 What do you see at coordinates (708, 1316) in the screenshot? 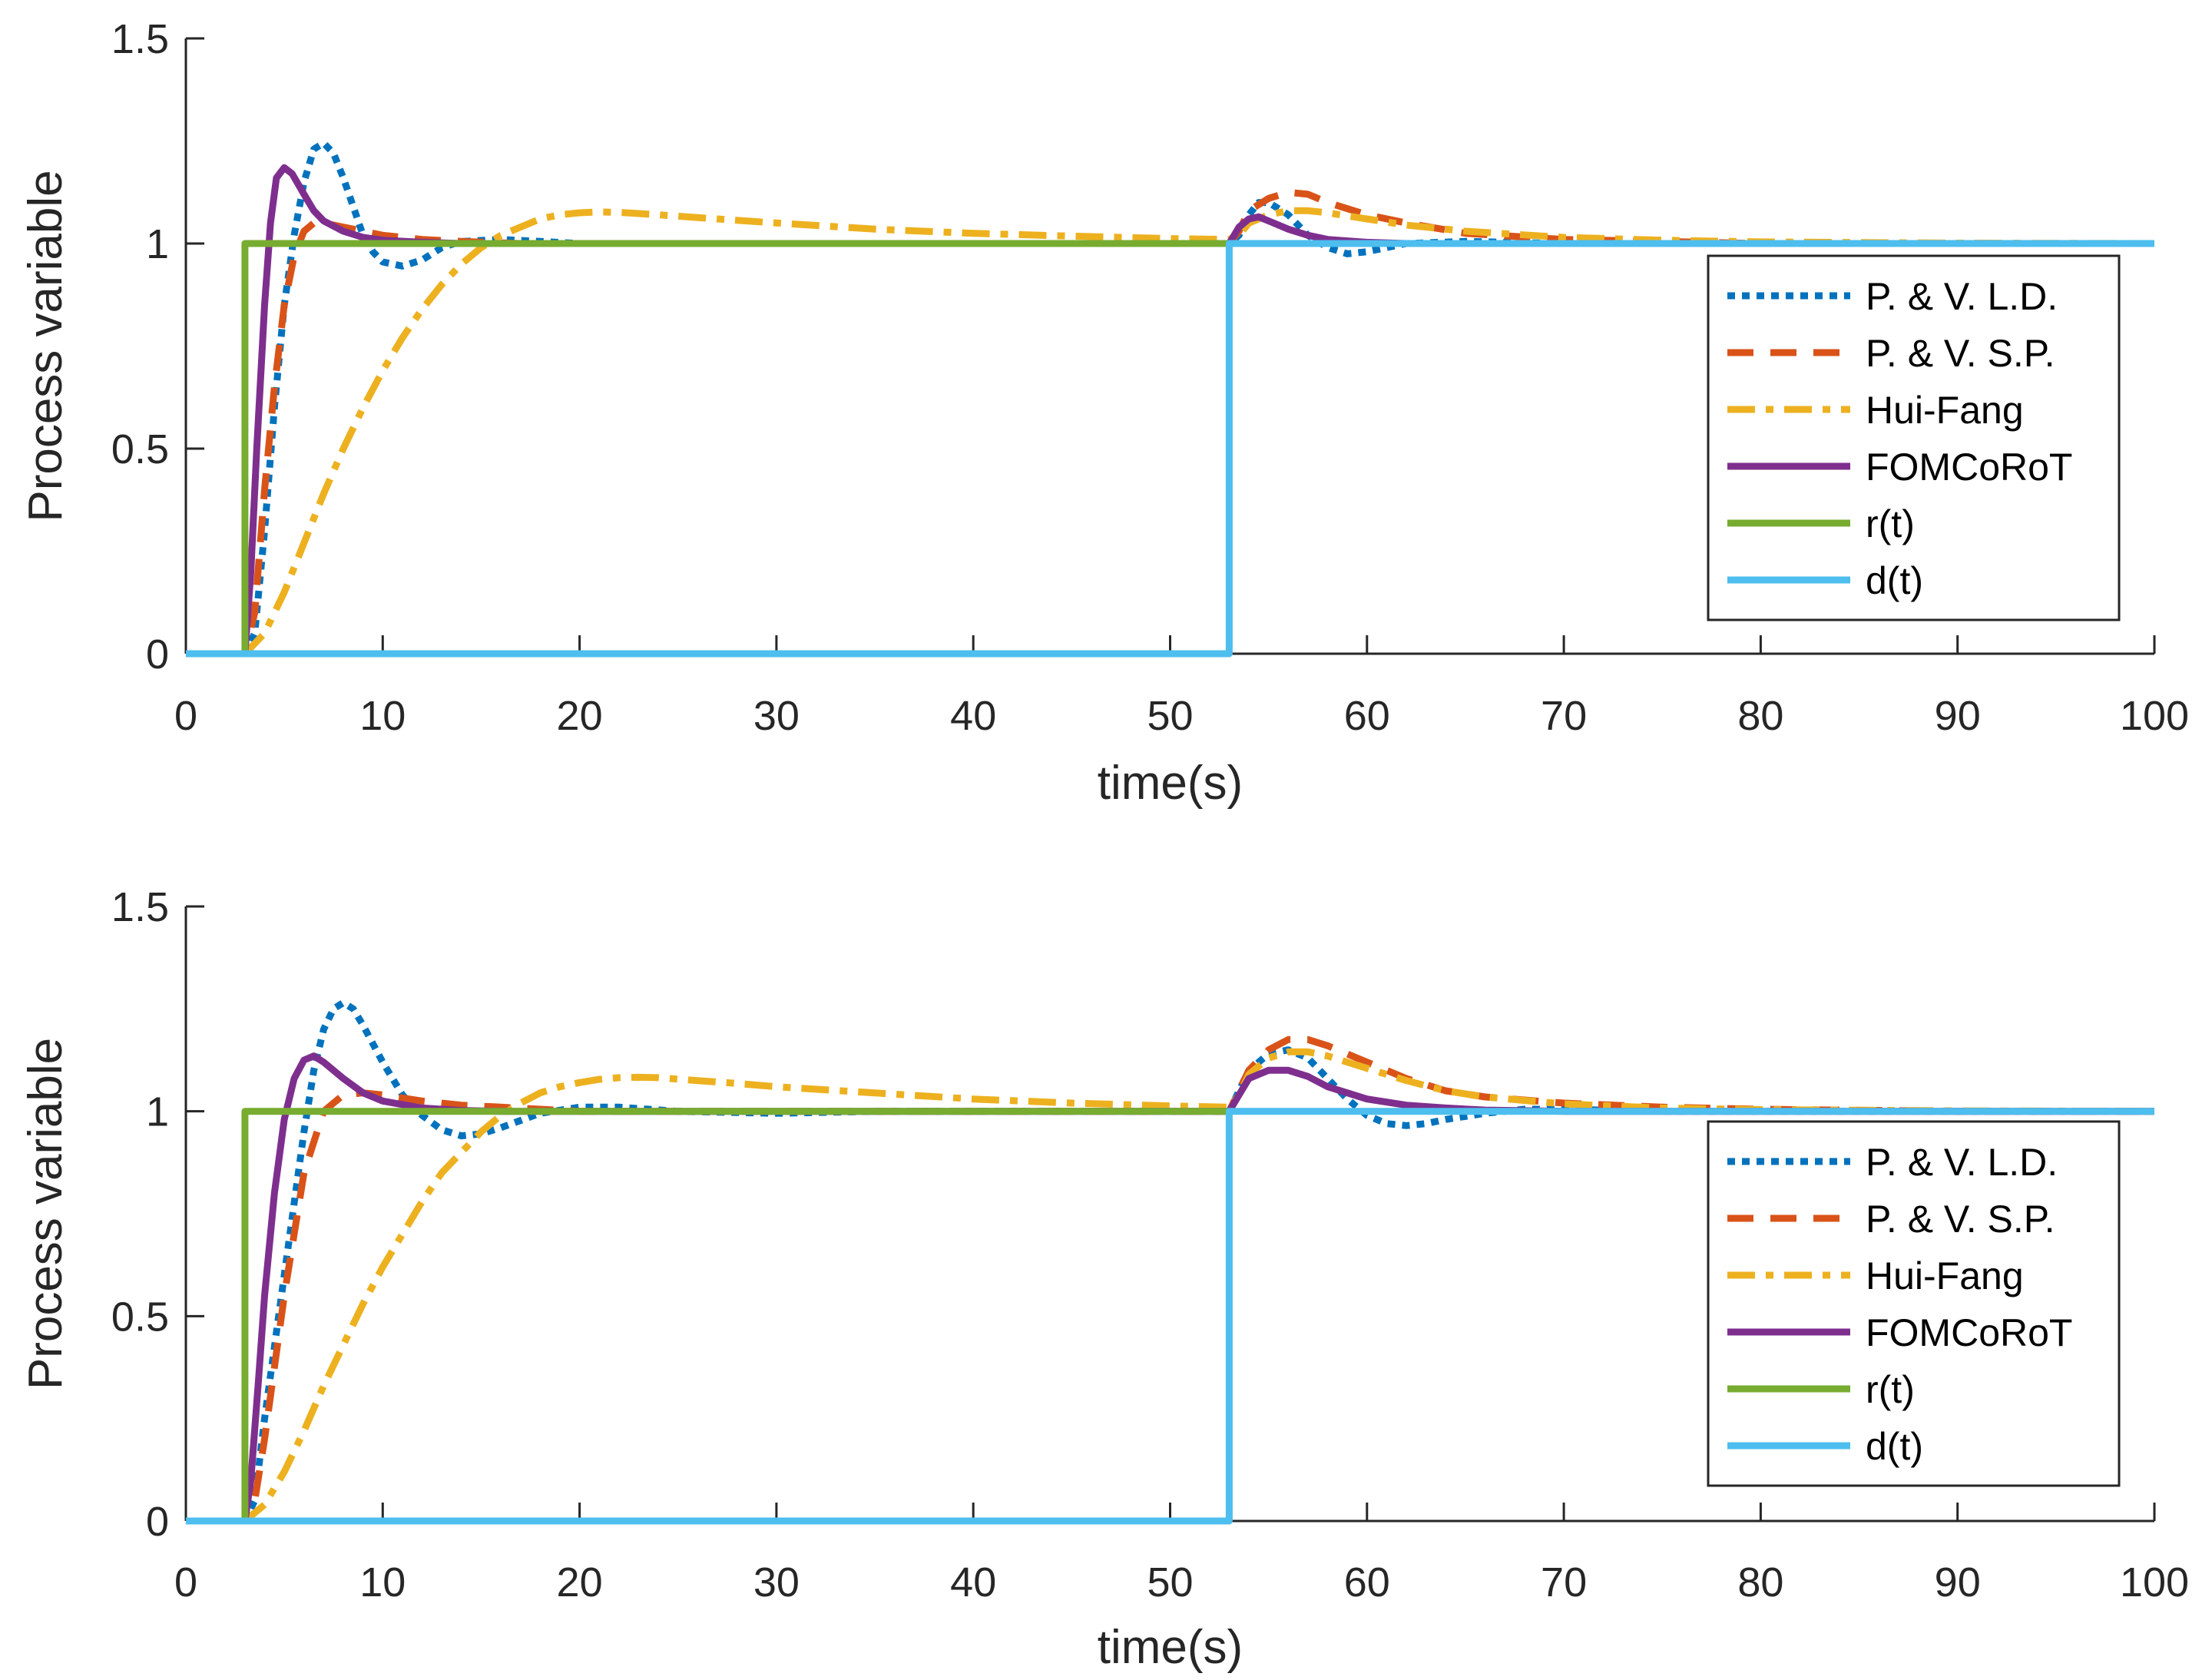
I see `series-line-r-t` at bounding box center [708, 1316].